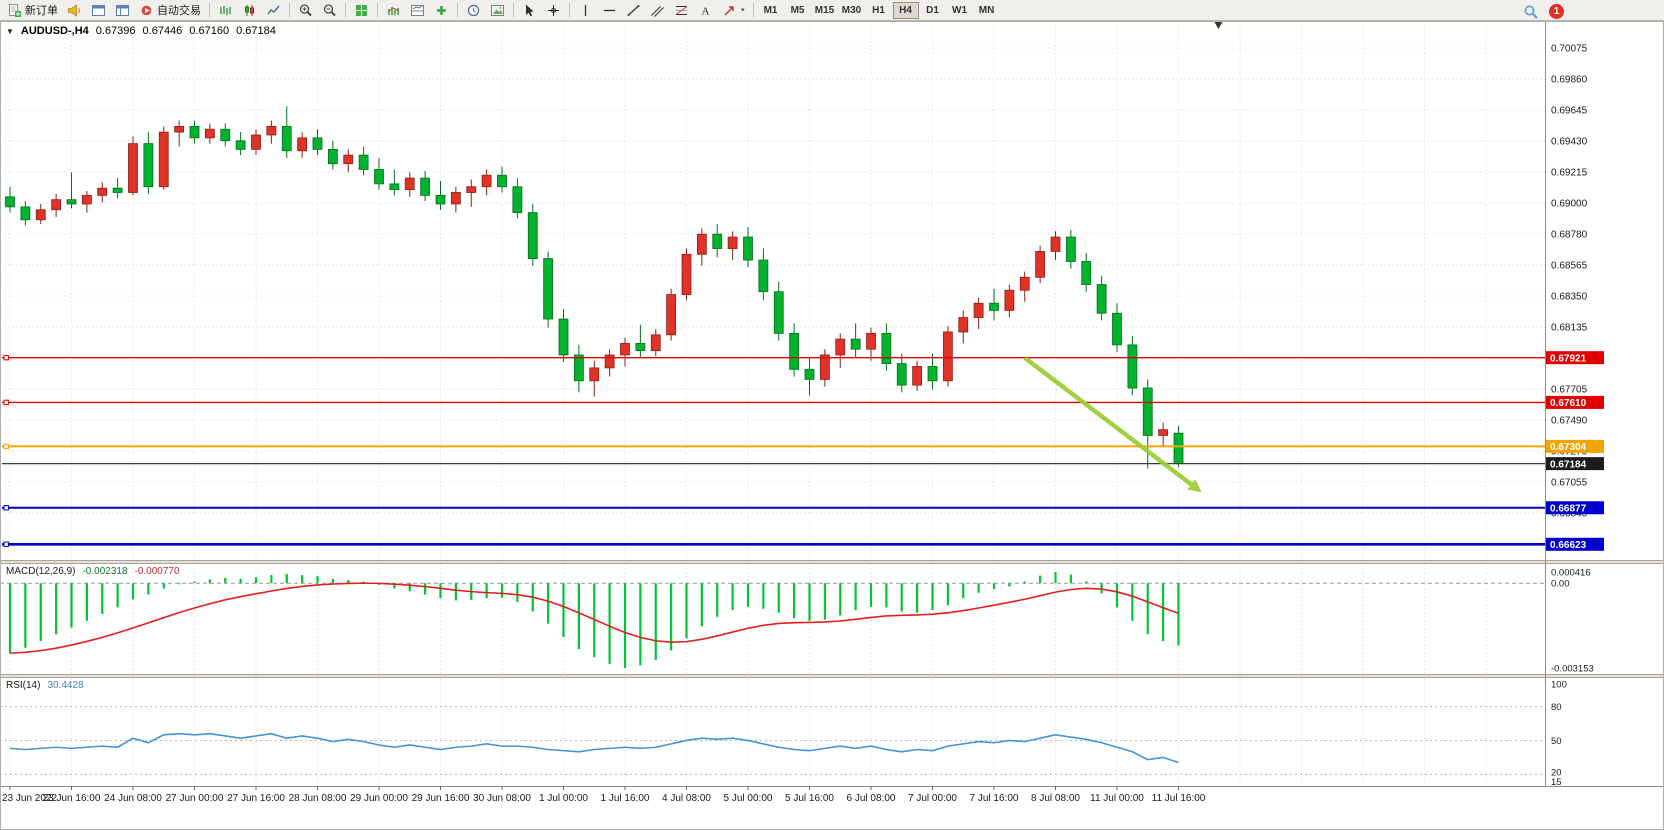 The height and width of the screenshot is (830, 1664). Describe the element at coordinates (1569, 49) in the screenshot. I see `price-axis-label: 0.70075` at that location.